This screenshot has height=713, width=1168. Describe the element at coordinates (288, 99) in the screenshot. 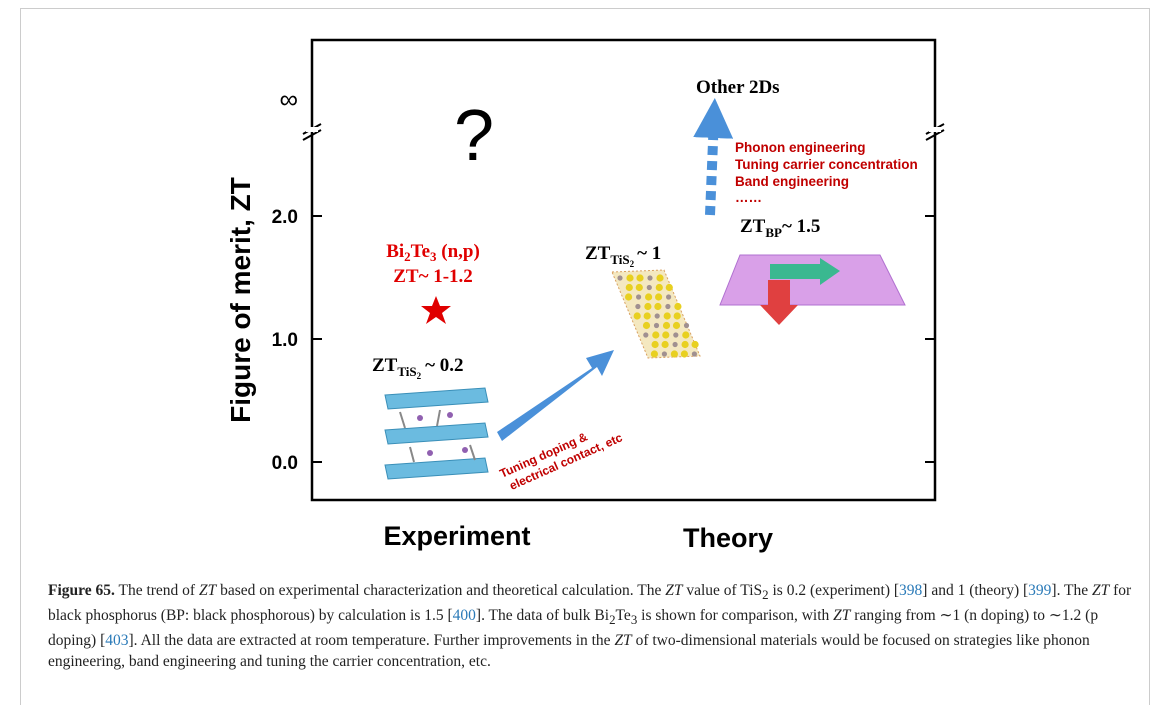

I see `y-tick-label: ∞` at that location.